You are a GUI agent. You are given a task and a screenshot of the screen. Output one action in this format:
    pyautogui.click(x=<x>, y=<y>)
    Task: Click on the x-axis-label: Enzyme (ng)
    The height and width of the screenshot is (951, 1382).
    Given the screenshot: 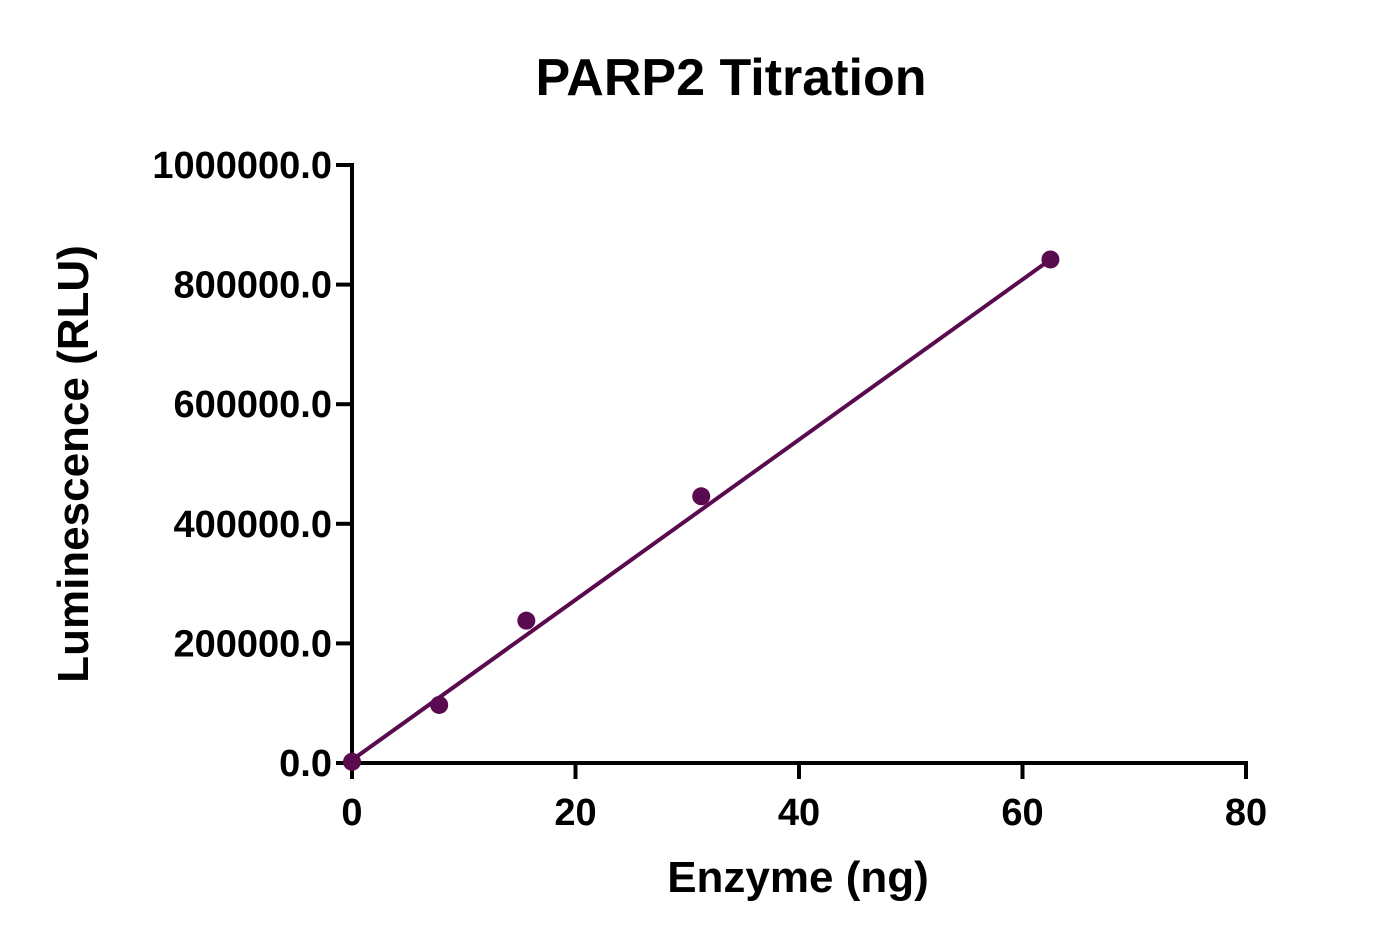 What is the action you would take?
    pyautogui.click(x=798, y=877)
    